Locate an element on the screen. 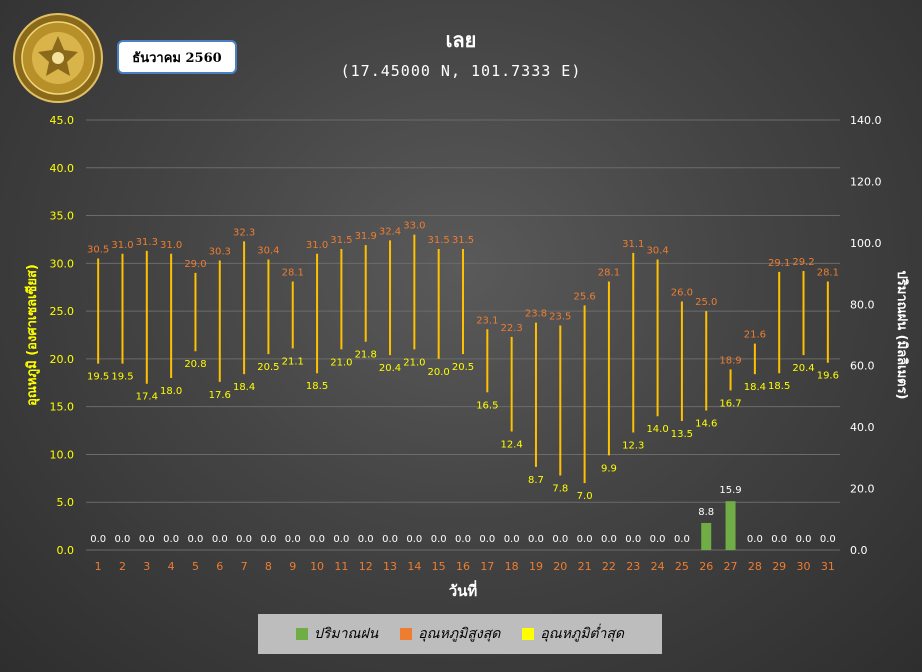 Image resolution: width=922 pixels, height=672 pixels. min-temp-label: 14.0 is located at coordinates (657, 429).